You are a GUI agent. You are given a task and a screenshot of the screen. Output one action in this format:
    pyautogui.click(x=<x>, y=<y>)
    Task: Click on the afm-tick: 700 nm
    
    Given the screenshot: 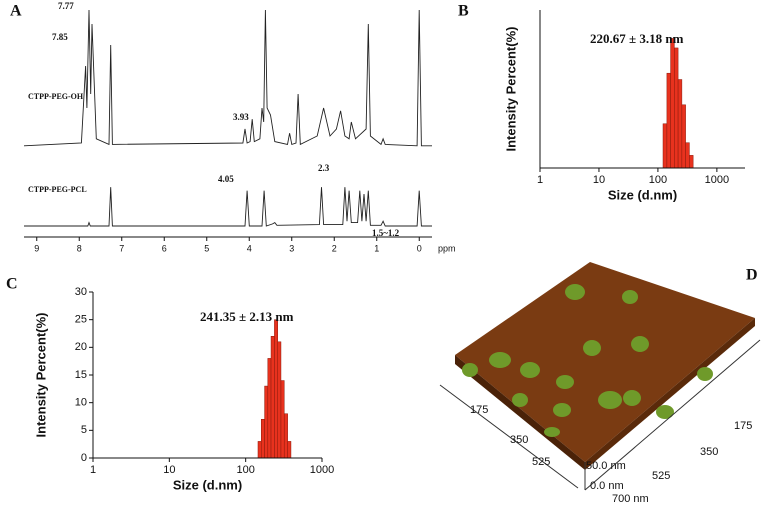 What is the action you would take?
    pyautogui.click(x=630, y=499)
    